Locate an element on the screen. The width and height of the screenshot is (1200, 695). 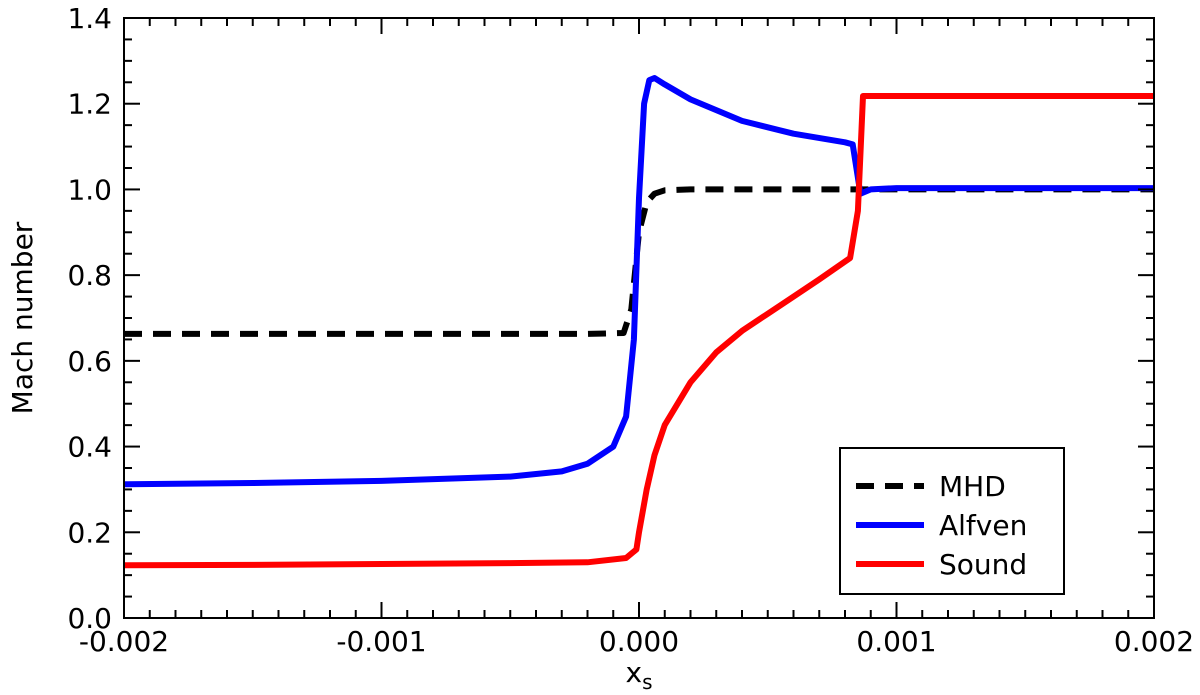
legend-box is located at coordinates (952, 521).